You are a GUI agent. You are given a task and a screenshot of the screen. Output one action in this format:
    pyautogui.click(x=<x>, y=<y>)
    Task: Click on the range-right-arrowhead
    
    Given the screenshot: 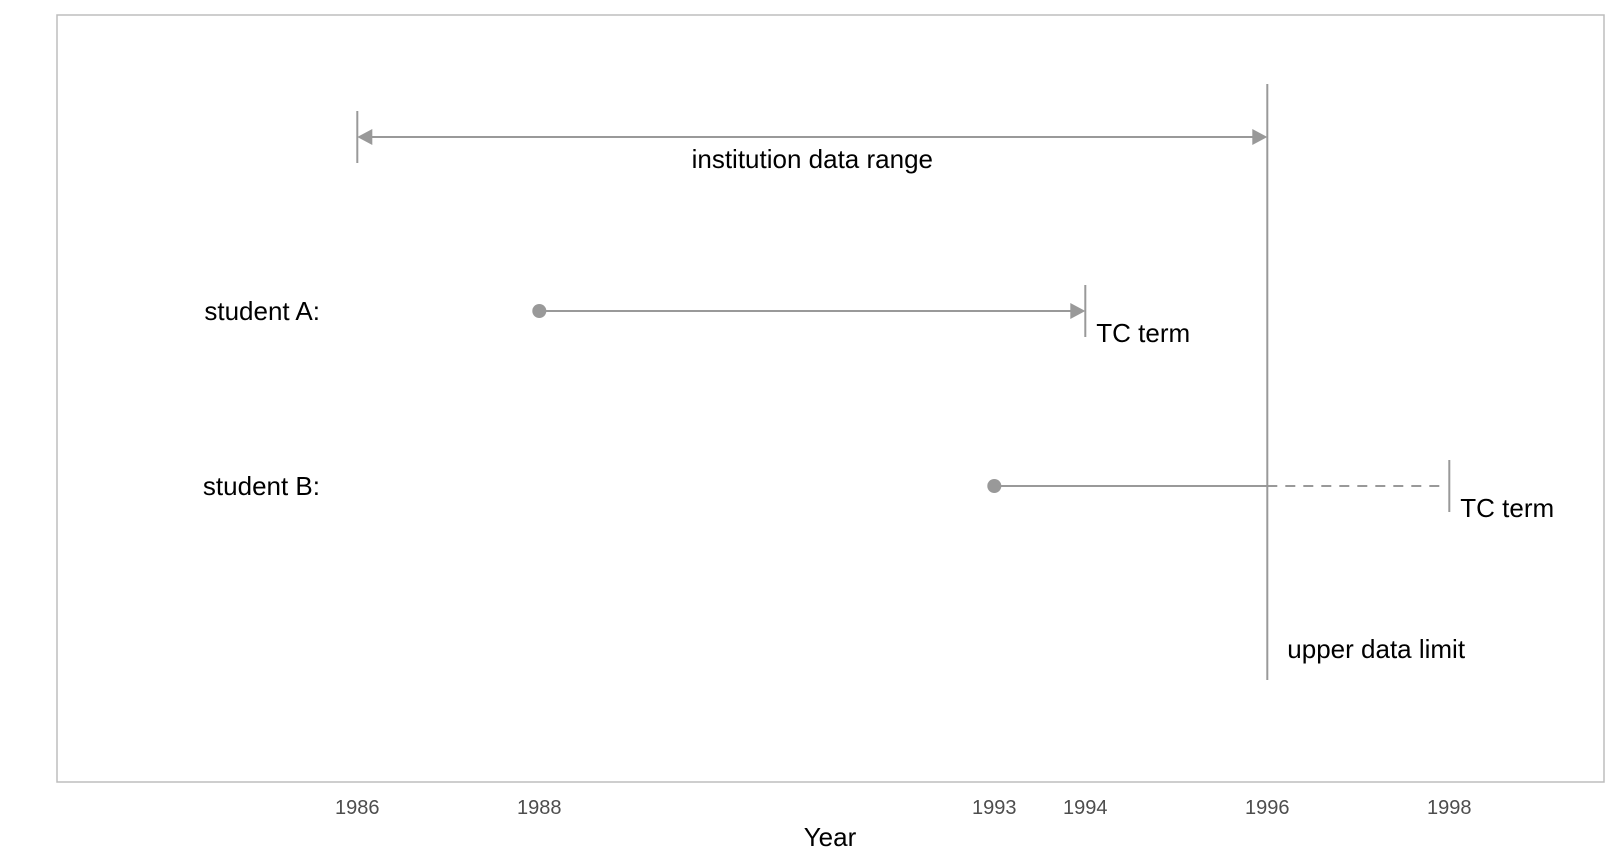 What is the action you would take?
    pyautogui.click(x=1260, y=137)
    